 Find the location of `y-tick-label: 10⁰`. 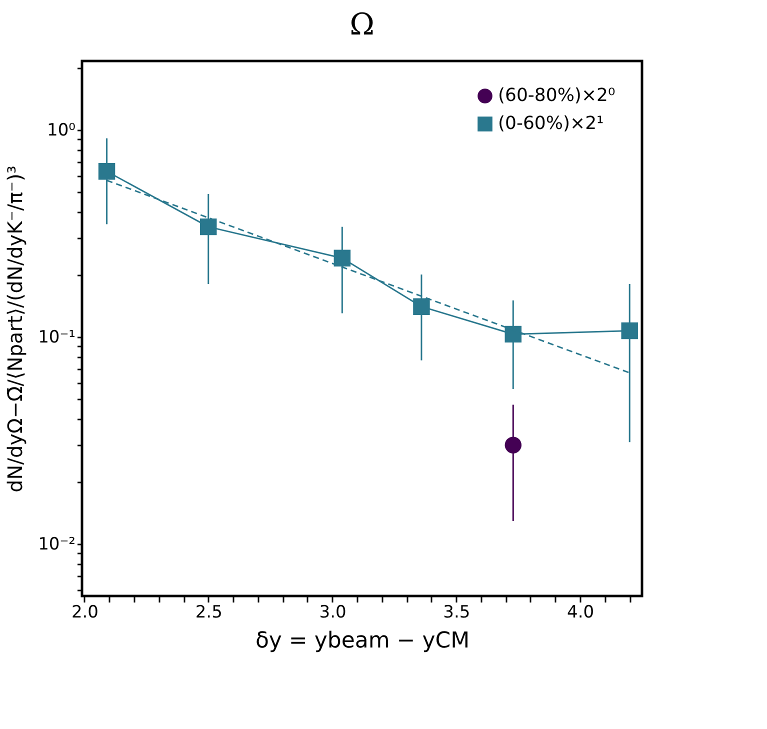

y-tick-label: 10⁰ is located at coordinates (61, 130).